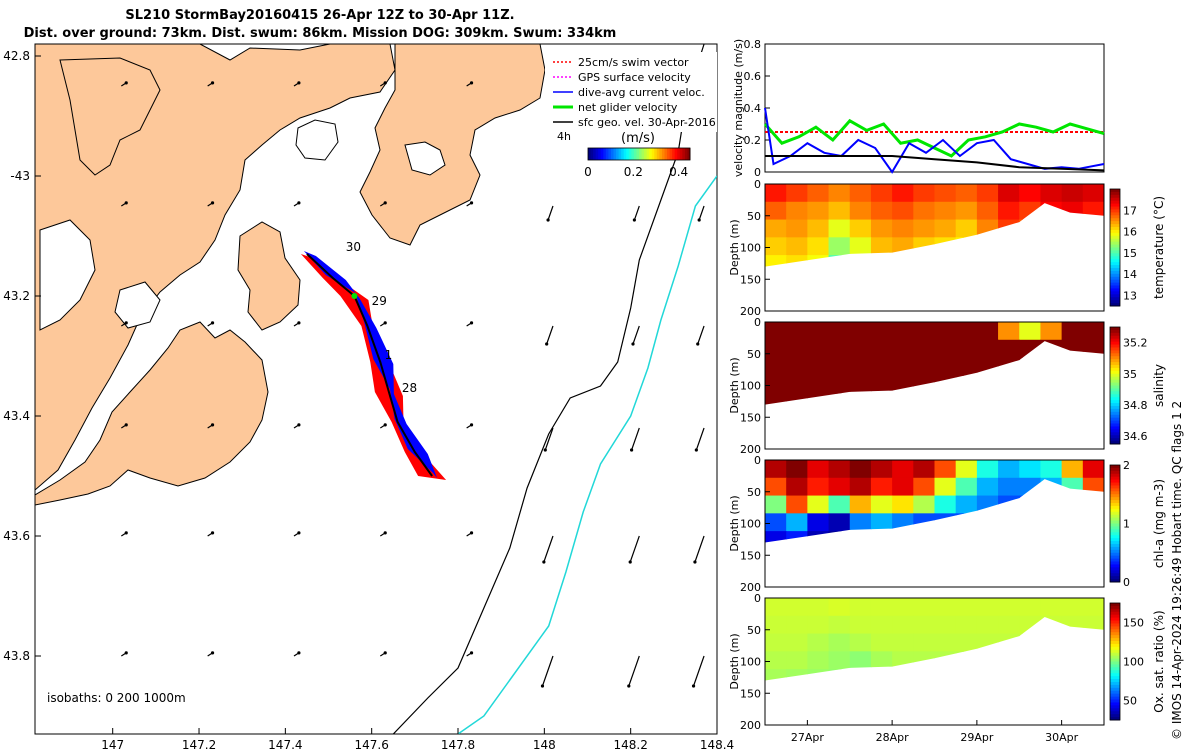 This screenshot has height=750, width=1200. Describe the element at coordinates (1126, 582) in the screenshot. I see `section-colorbar-tick-label: 0` at that location.